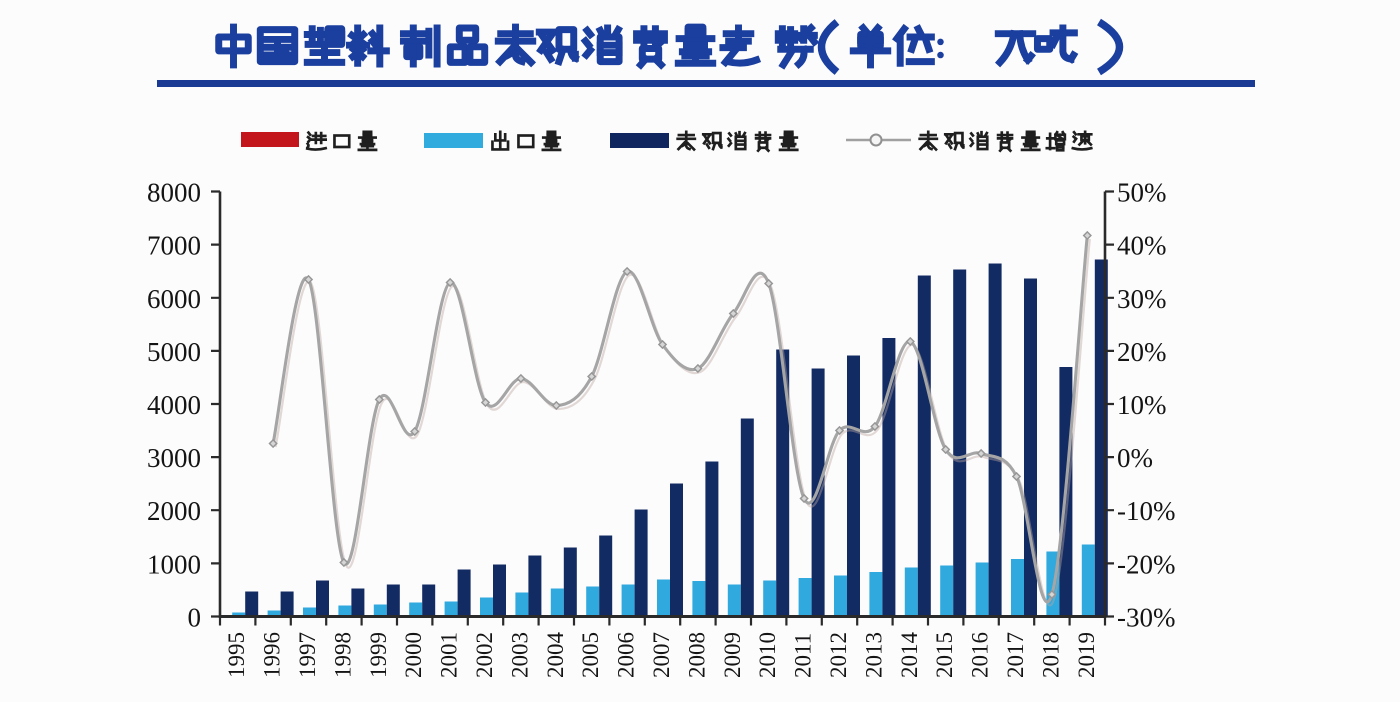 Image resolution: width=1400 pixels, height=702 pixels. Describe the element at coordinates (1142, 352) in the screenshot. I see `svg-text: 20%` at that location.